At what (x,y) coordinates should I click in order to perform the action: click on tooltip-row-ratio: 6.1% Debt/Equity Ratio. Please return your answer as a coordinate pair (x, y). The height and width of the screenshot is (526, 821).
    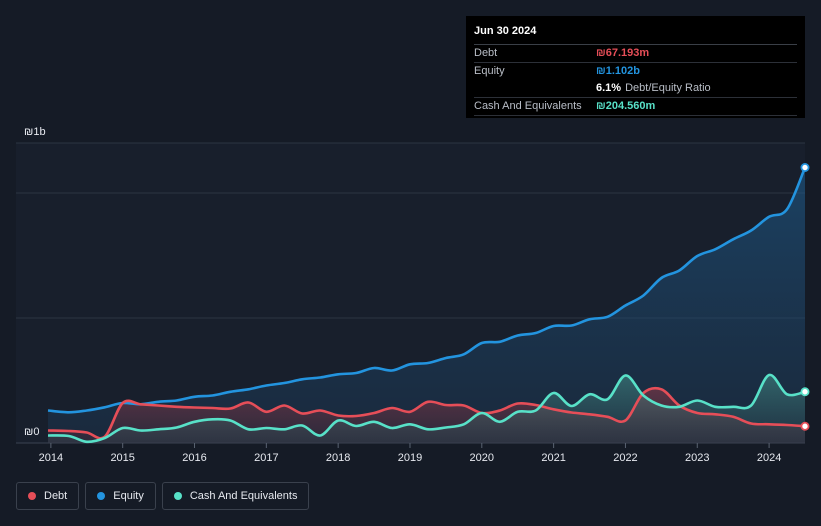
    Looking at the image, I should click on (635, 89).